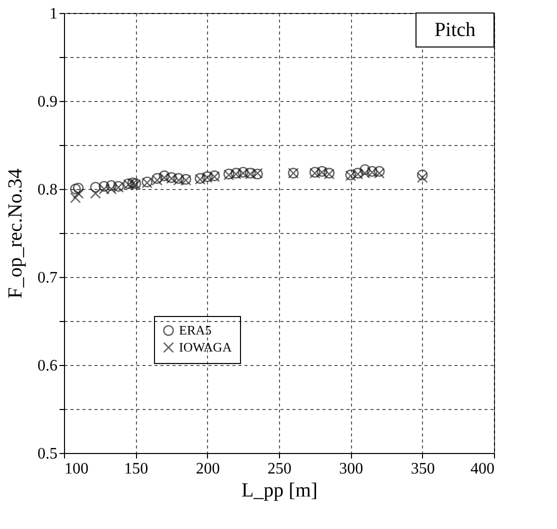 The image size is (557, 529). I want to click on x-tick-label: 250, so click(280, 469).